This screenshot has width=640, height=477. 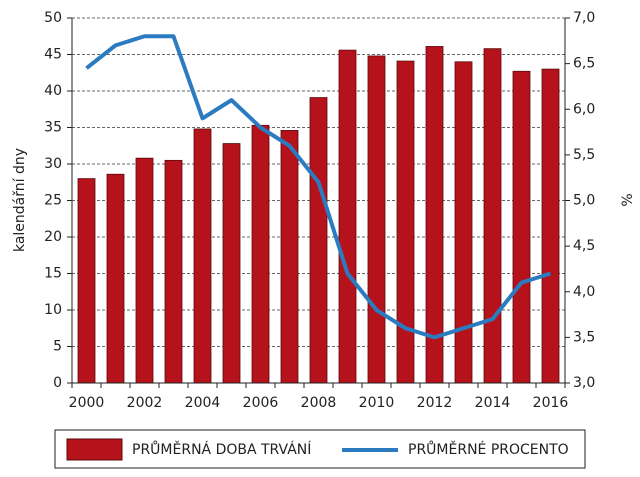 What do you see at coordinates (53, 55) in the screenshot?
I see `y-tick-label: 45` at bounding box center [53, 55].